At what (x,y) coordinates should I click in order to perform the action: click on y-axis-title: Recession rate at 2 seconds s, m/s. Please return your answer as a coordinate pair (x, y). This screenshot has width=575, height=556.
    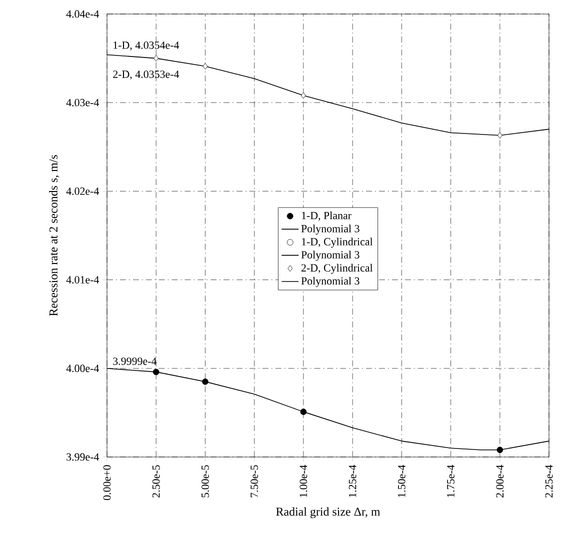
    Looking at the image, I should click on (54, 235).